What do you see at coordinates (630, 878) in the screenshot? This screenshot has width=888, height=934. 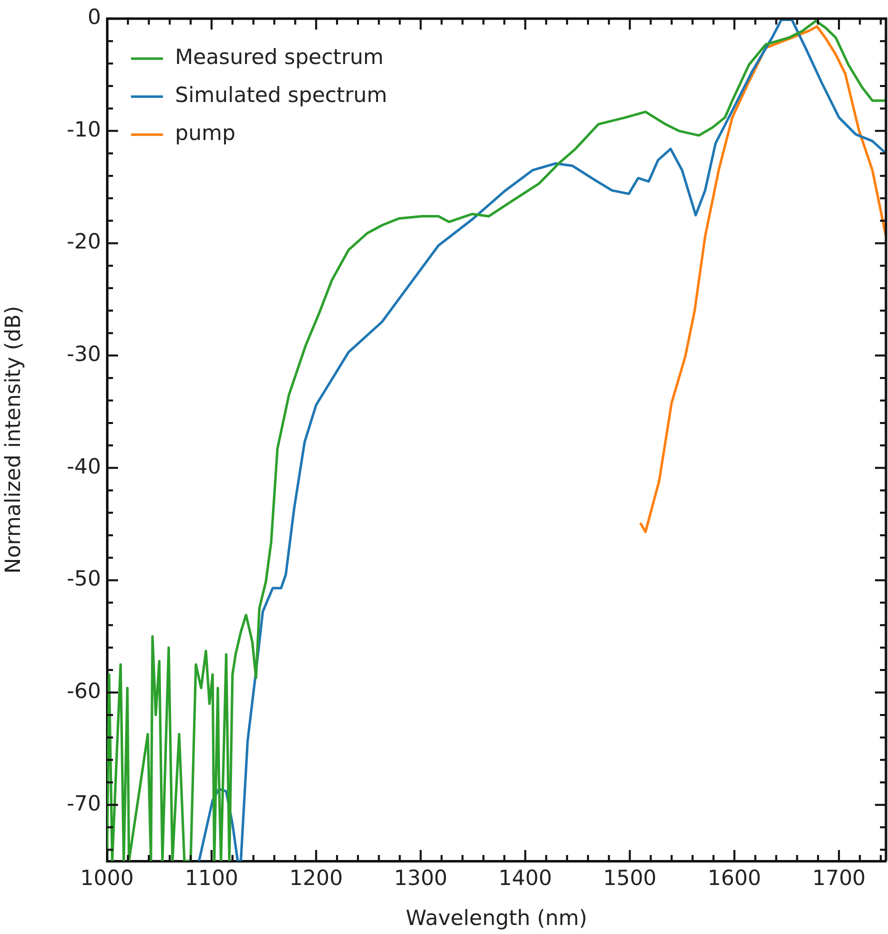 I see `x-tick-label: 1500` at bounding box center [630, 878].